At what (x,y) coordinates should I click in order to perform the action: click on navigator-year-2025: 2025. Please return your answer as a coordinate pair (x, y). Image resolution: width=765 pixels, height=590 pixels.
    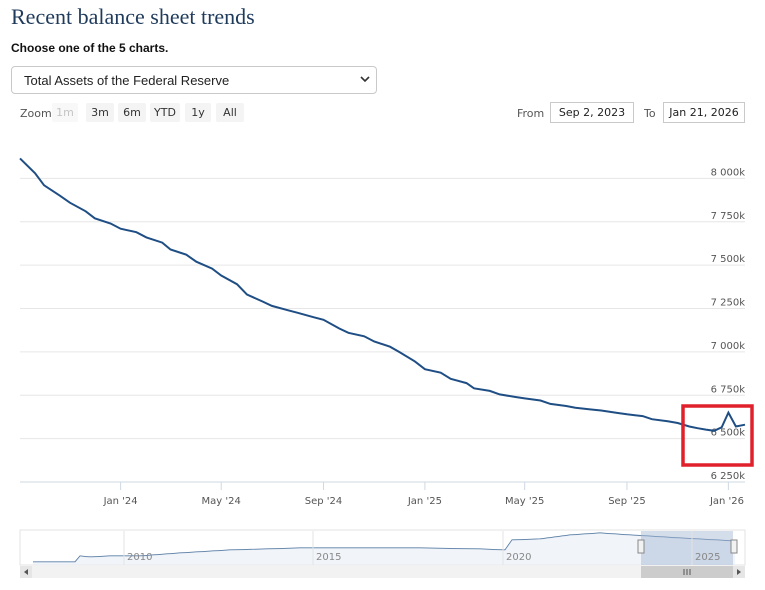
    Looking at the image, I should click on (707, 557).